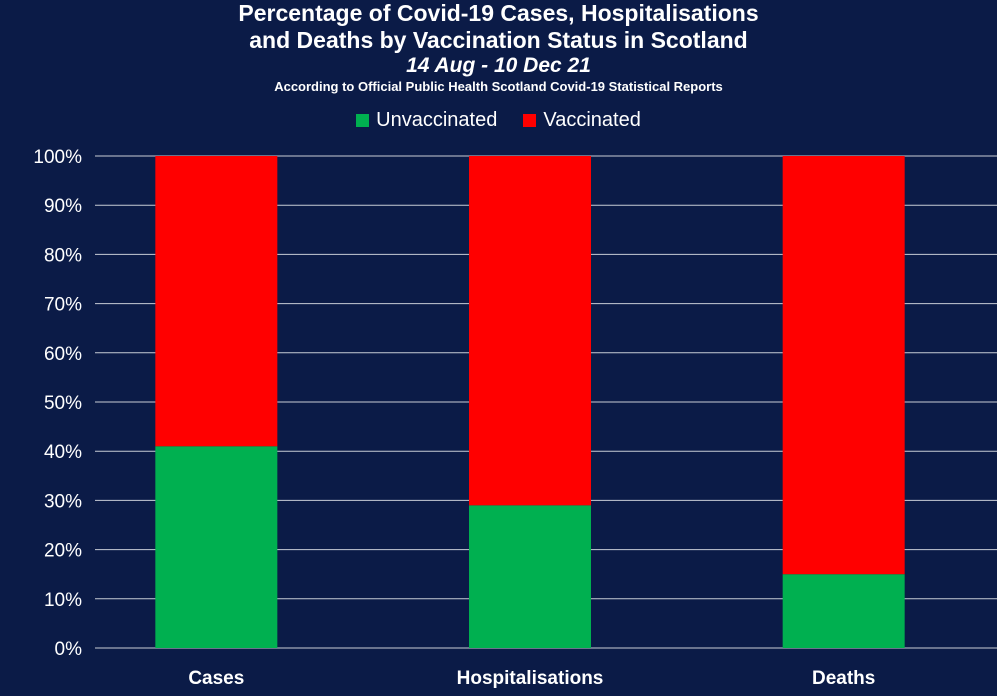  Describe the element at coordinates (216, 301) in the screenshot. I see `bar-vaccinated-cases` at that location.